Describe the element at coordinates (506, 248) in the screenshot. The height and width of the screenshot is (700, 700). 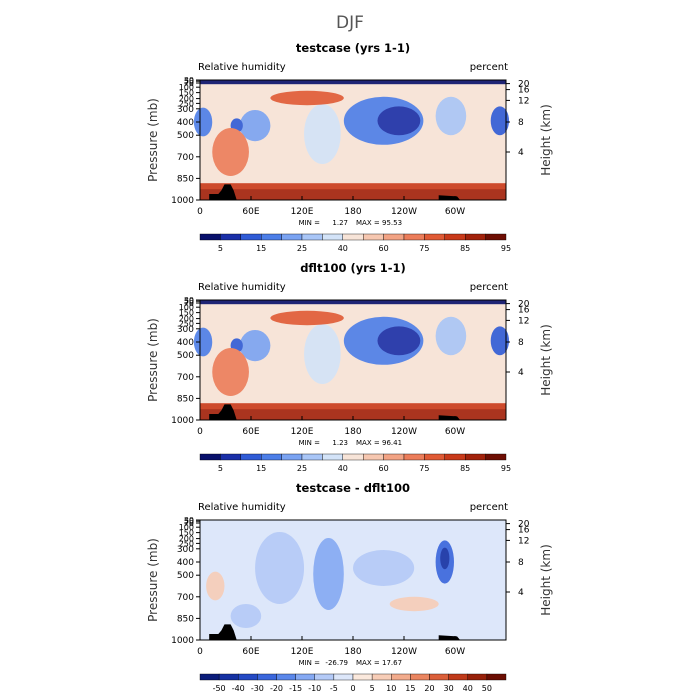
I see `colorbar-label: 95` at that location.